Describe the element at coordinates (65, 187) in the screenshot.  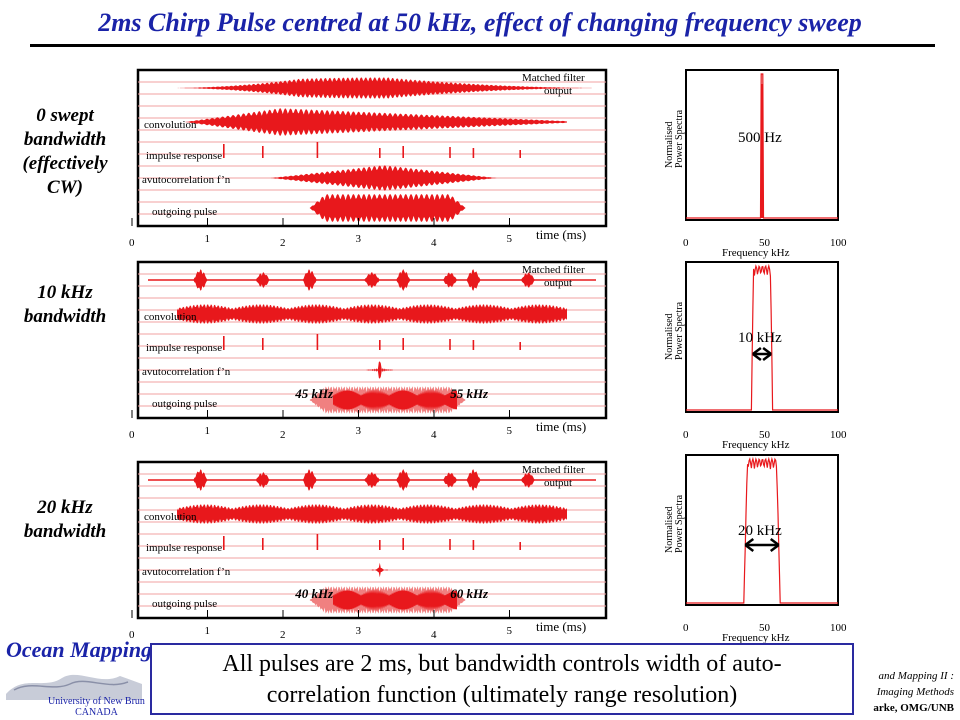
I see `row-label-line: CW)` at that location.